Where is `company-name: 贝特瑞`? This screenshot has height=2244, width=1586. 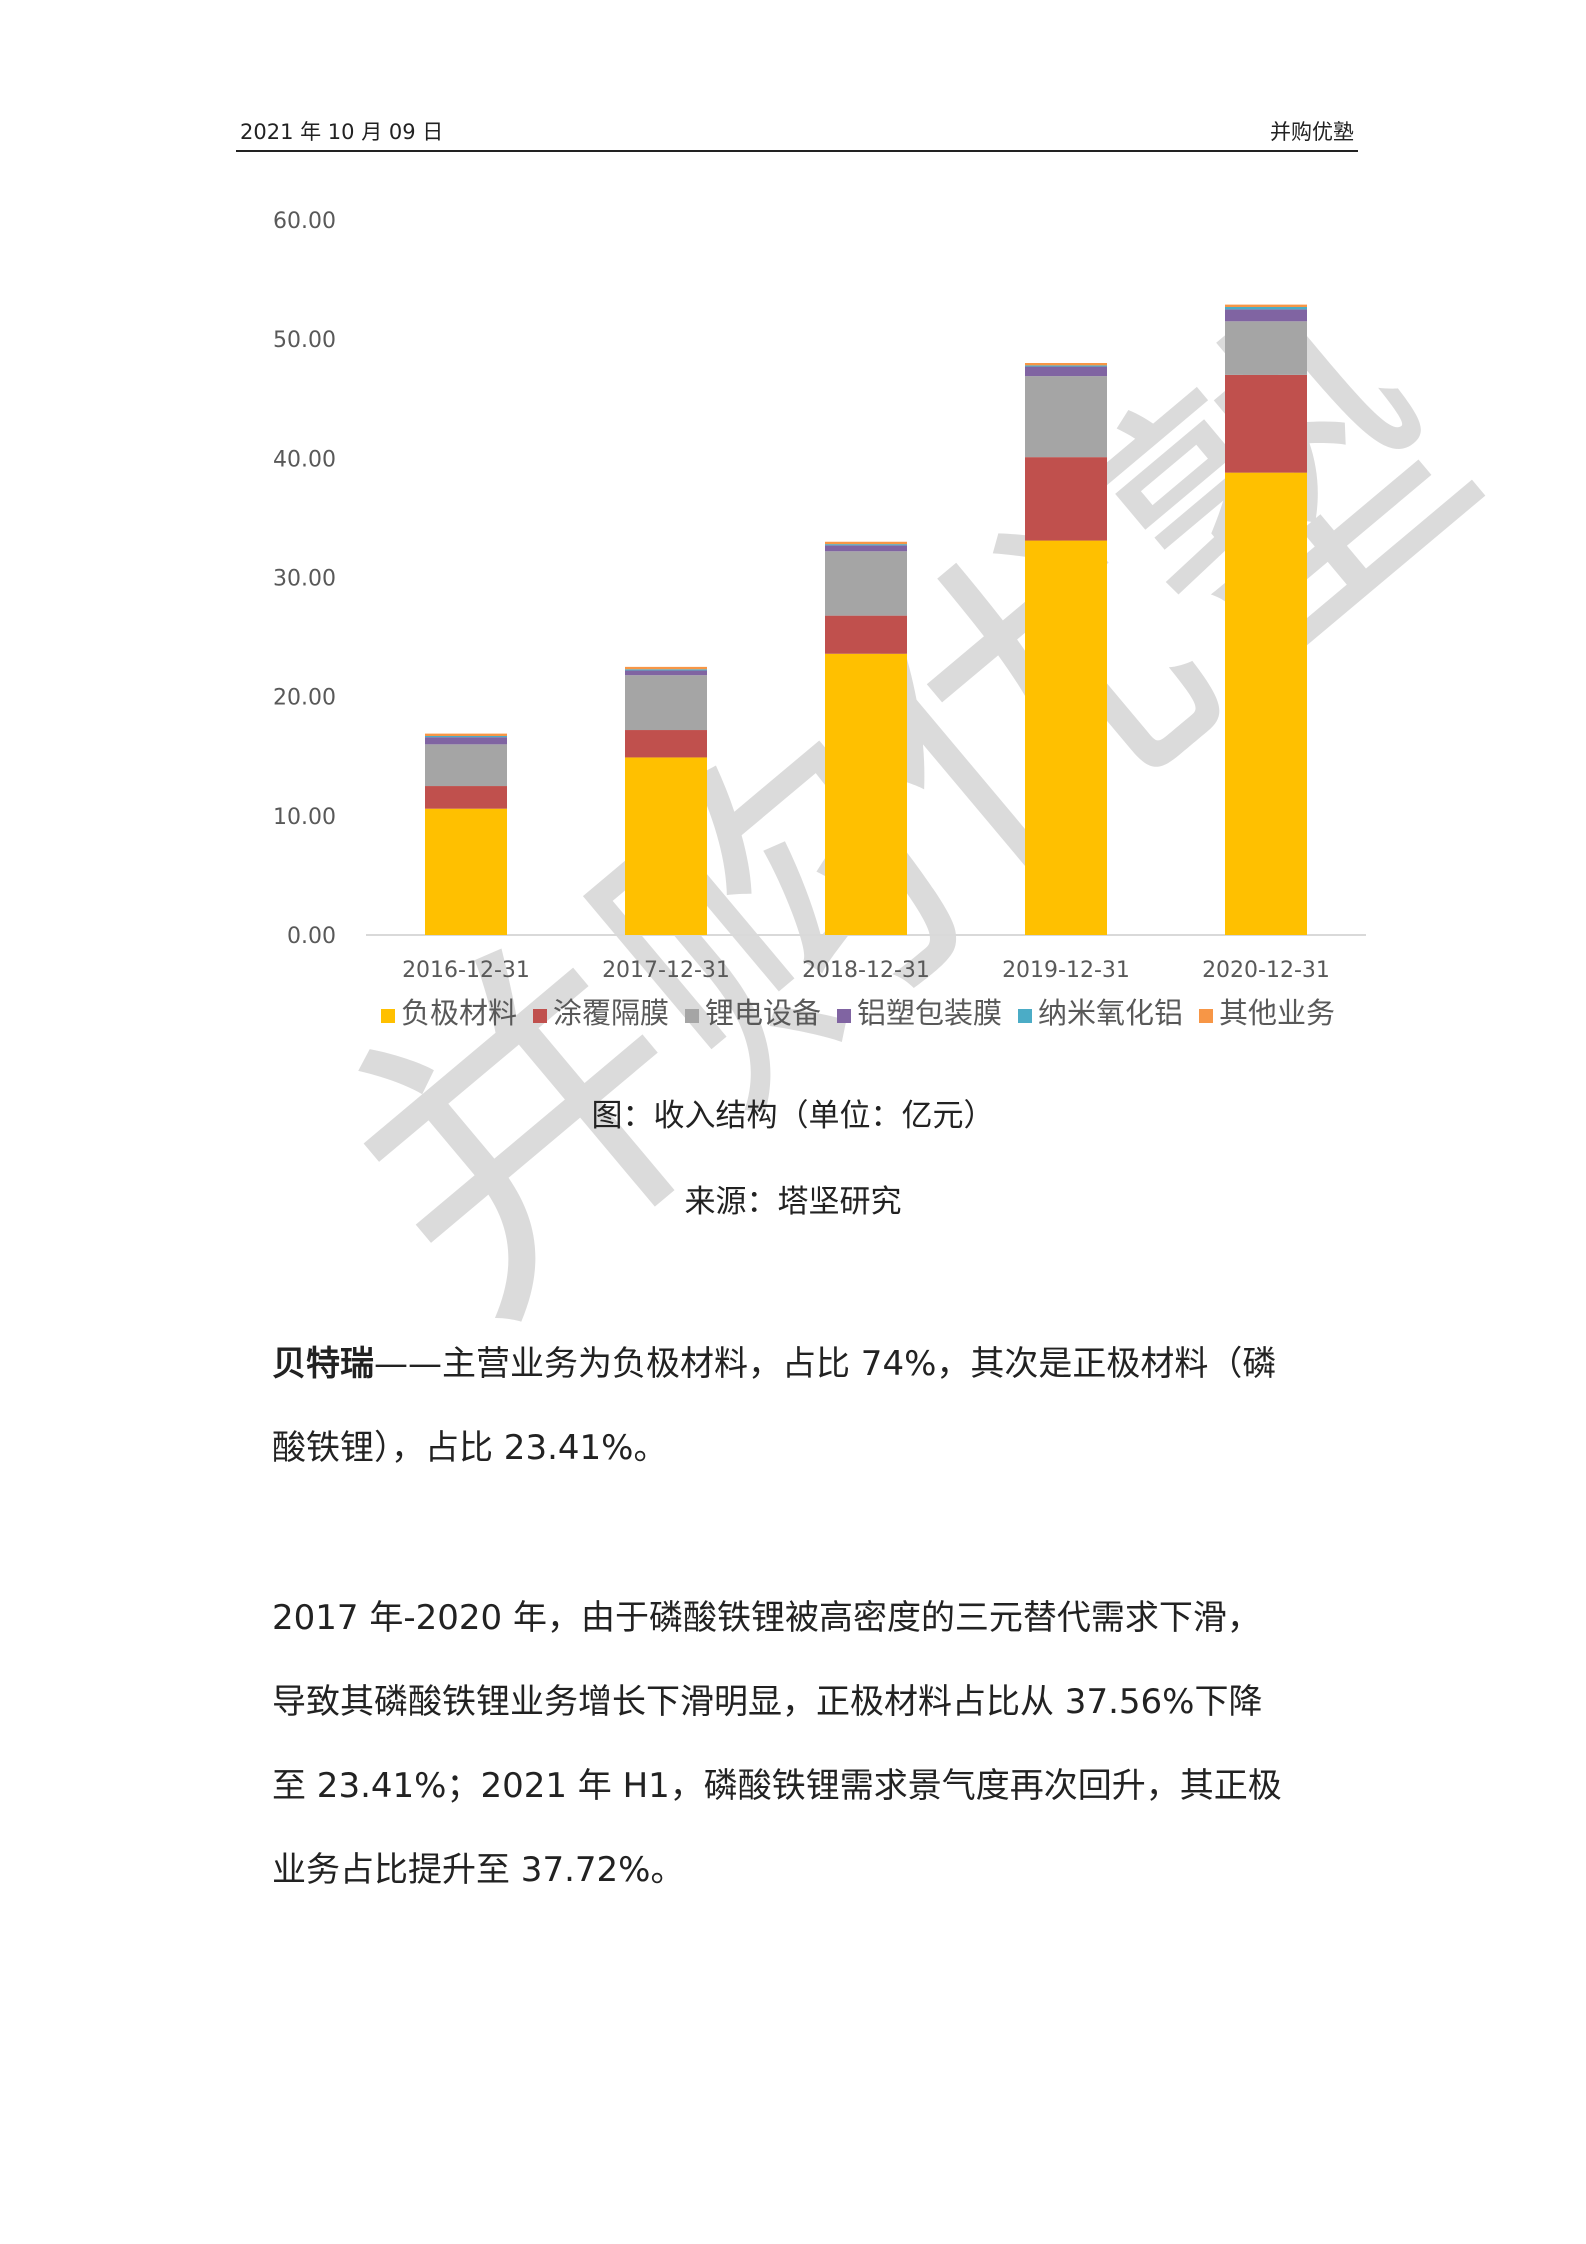 company-name: 贝特瑞 is located at coordinates (323, 1364).